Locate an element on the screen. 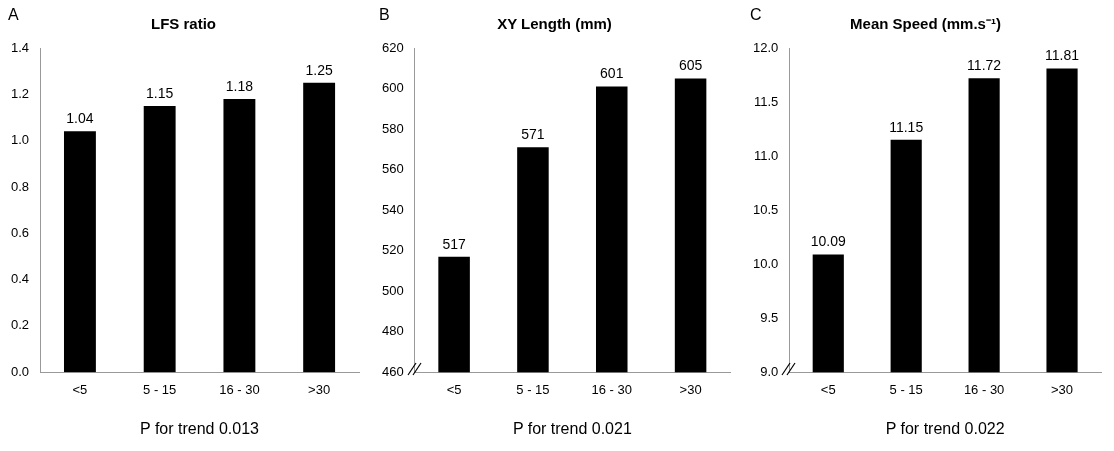 This screenshot has width=1114, height=451. data-label: 11.72 is located at coordinates (984, 65).